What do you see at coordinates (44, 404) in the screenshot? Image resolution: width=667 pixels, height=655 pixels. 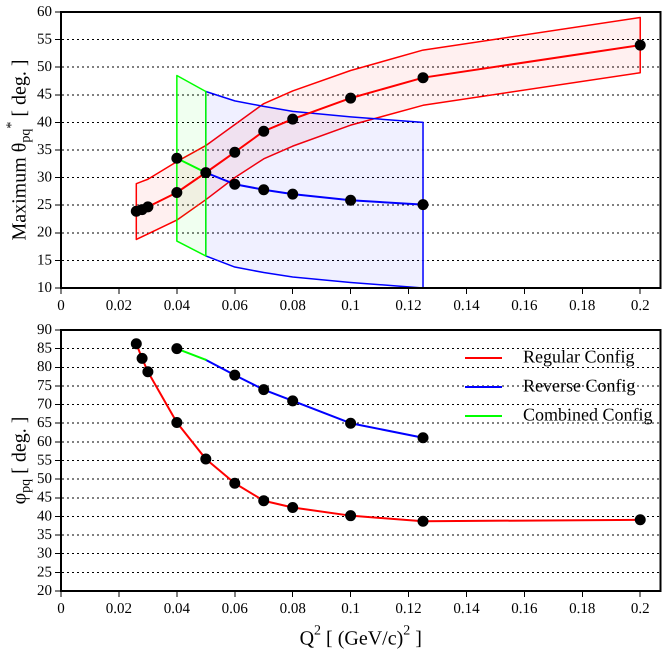 I see `y-tick-label: 70` at bounding box center [44, 404].